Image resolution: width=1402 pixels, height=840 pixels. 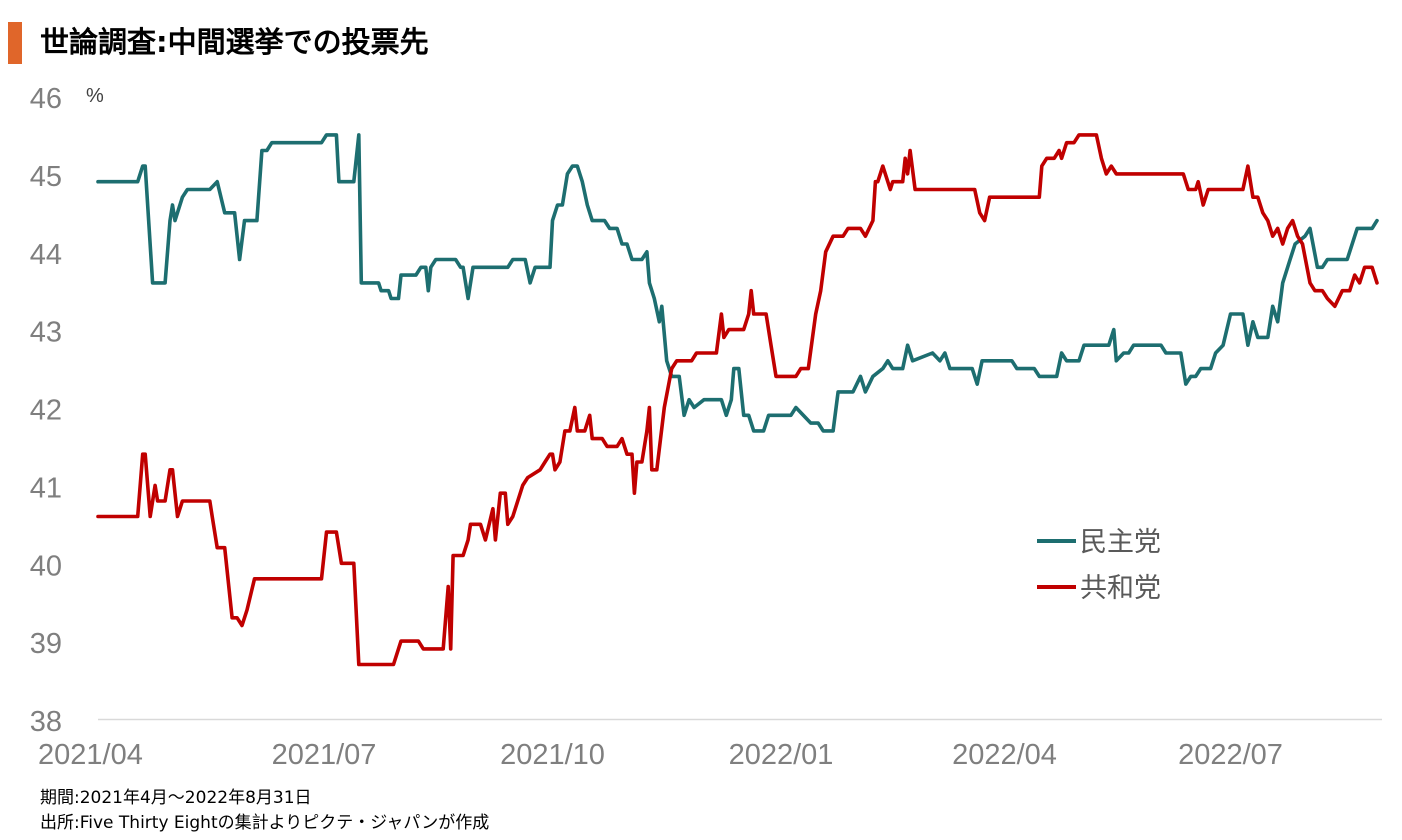 I want to click on y-tick-label: 38, so click(x=46, y=722).